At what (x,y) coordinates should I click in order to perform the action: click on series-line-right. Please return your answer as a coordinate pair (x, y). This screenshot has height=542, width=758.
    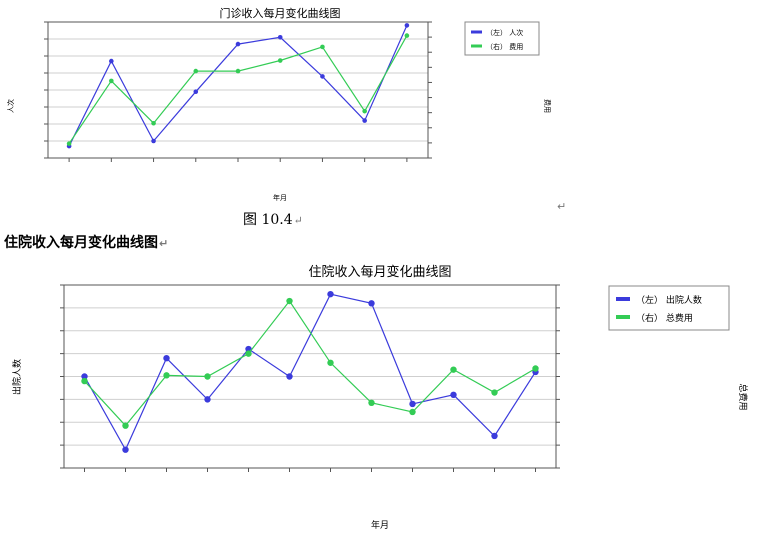
    Looking at the image, I should click on (310, 363).